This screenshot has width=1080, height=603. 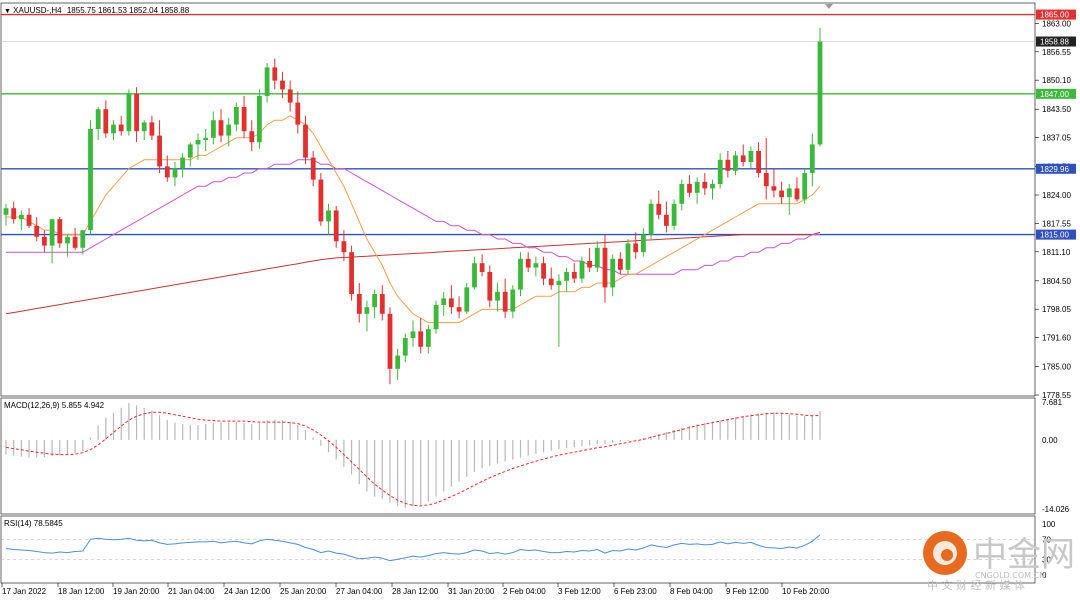 What do you see at coordinates (303, 591) in the screenshot?
I see `date-label: 25 Jan 20:00` at bounding box center [303, 591].